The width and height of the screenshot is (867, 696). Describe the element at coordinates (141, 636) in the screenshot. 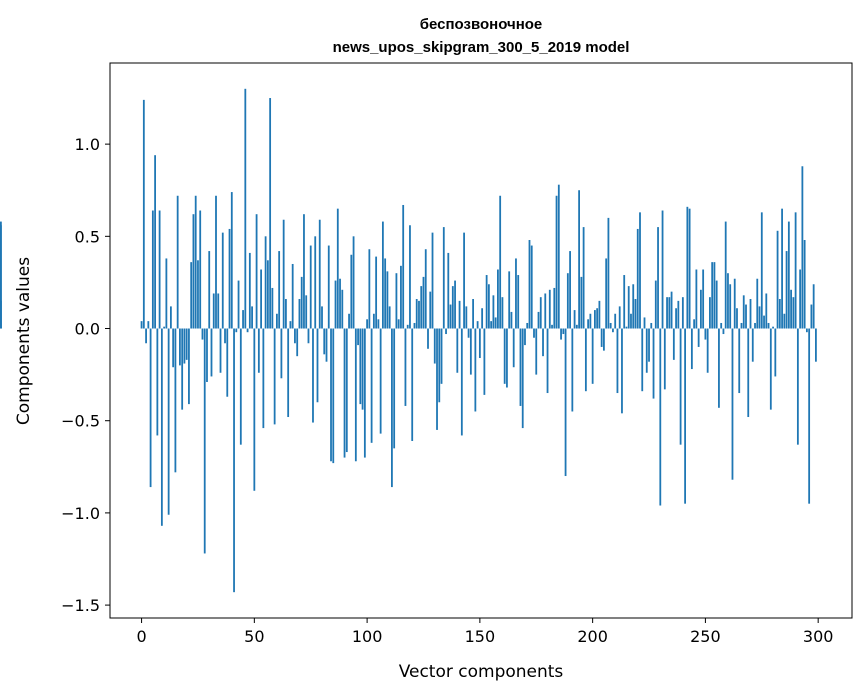

I see `x-tick-label: 0` at that location.